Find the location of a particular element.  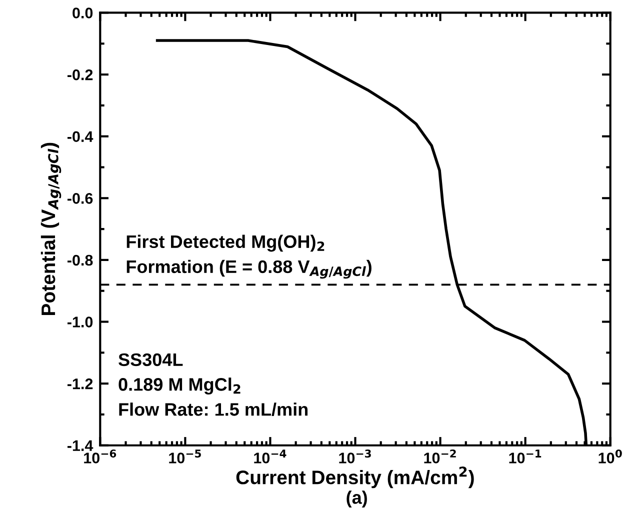

x-tick-label: 10$^{−5}$ is located at coordinates (185, 457).